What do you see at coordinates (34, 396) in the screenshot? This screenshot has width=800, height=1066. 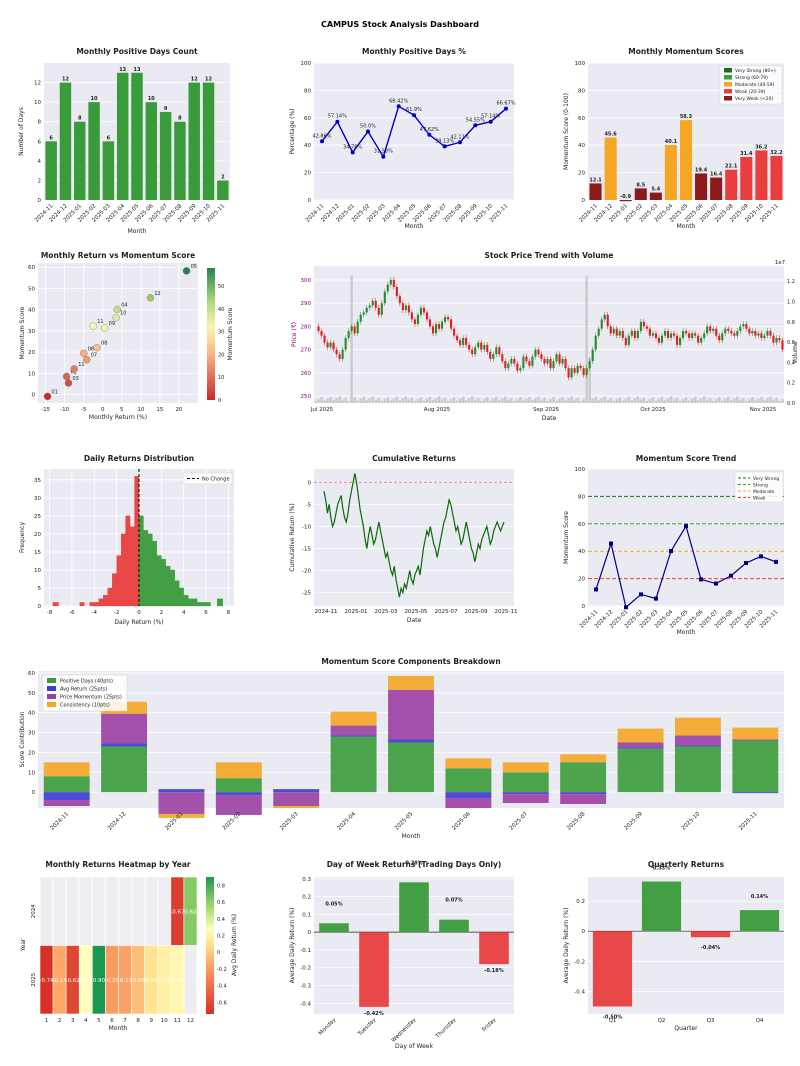 I see `return_vs_momentum-ytick-label: 0` at bounding box center [34, 396].